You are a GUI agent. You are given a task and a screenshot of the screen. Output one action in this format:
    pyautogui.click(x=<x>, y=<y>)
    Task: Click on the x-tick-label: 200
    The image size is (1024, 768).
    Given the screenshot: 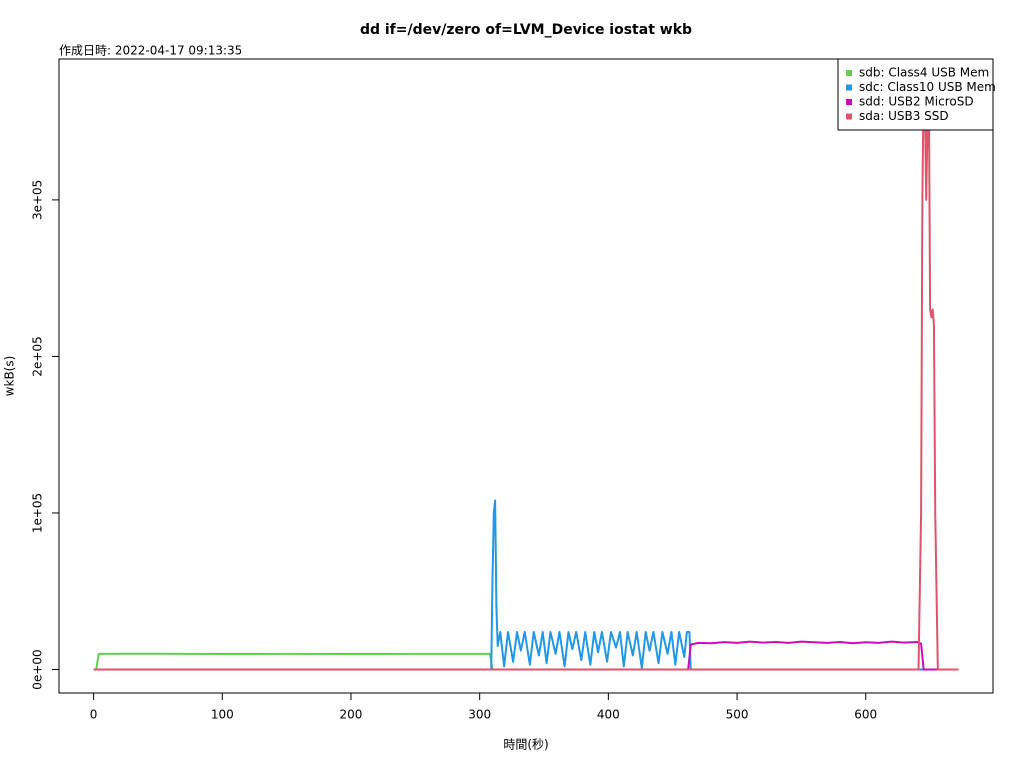 What is the action you would take?
    pyautogui.click(x=351, y=715)
    